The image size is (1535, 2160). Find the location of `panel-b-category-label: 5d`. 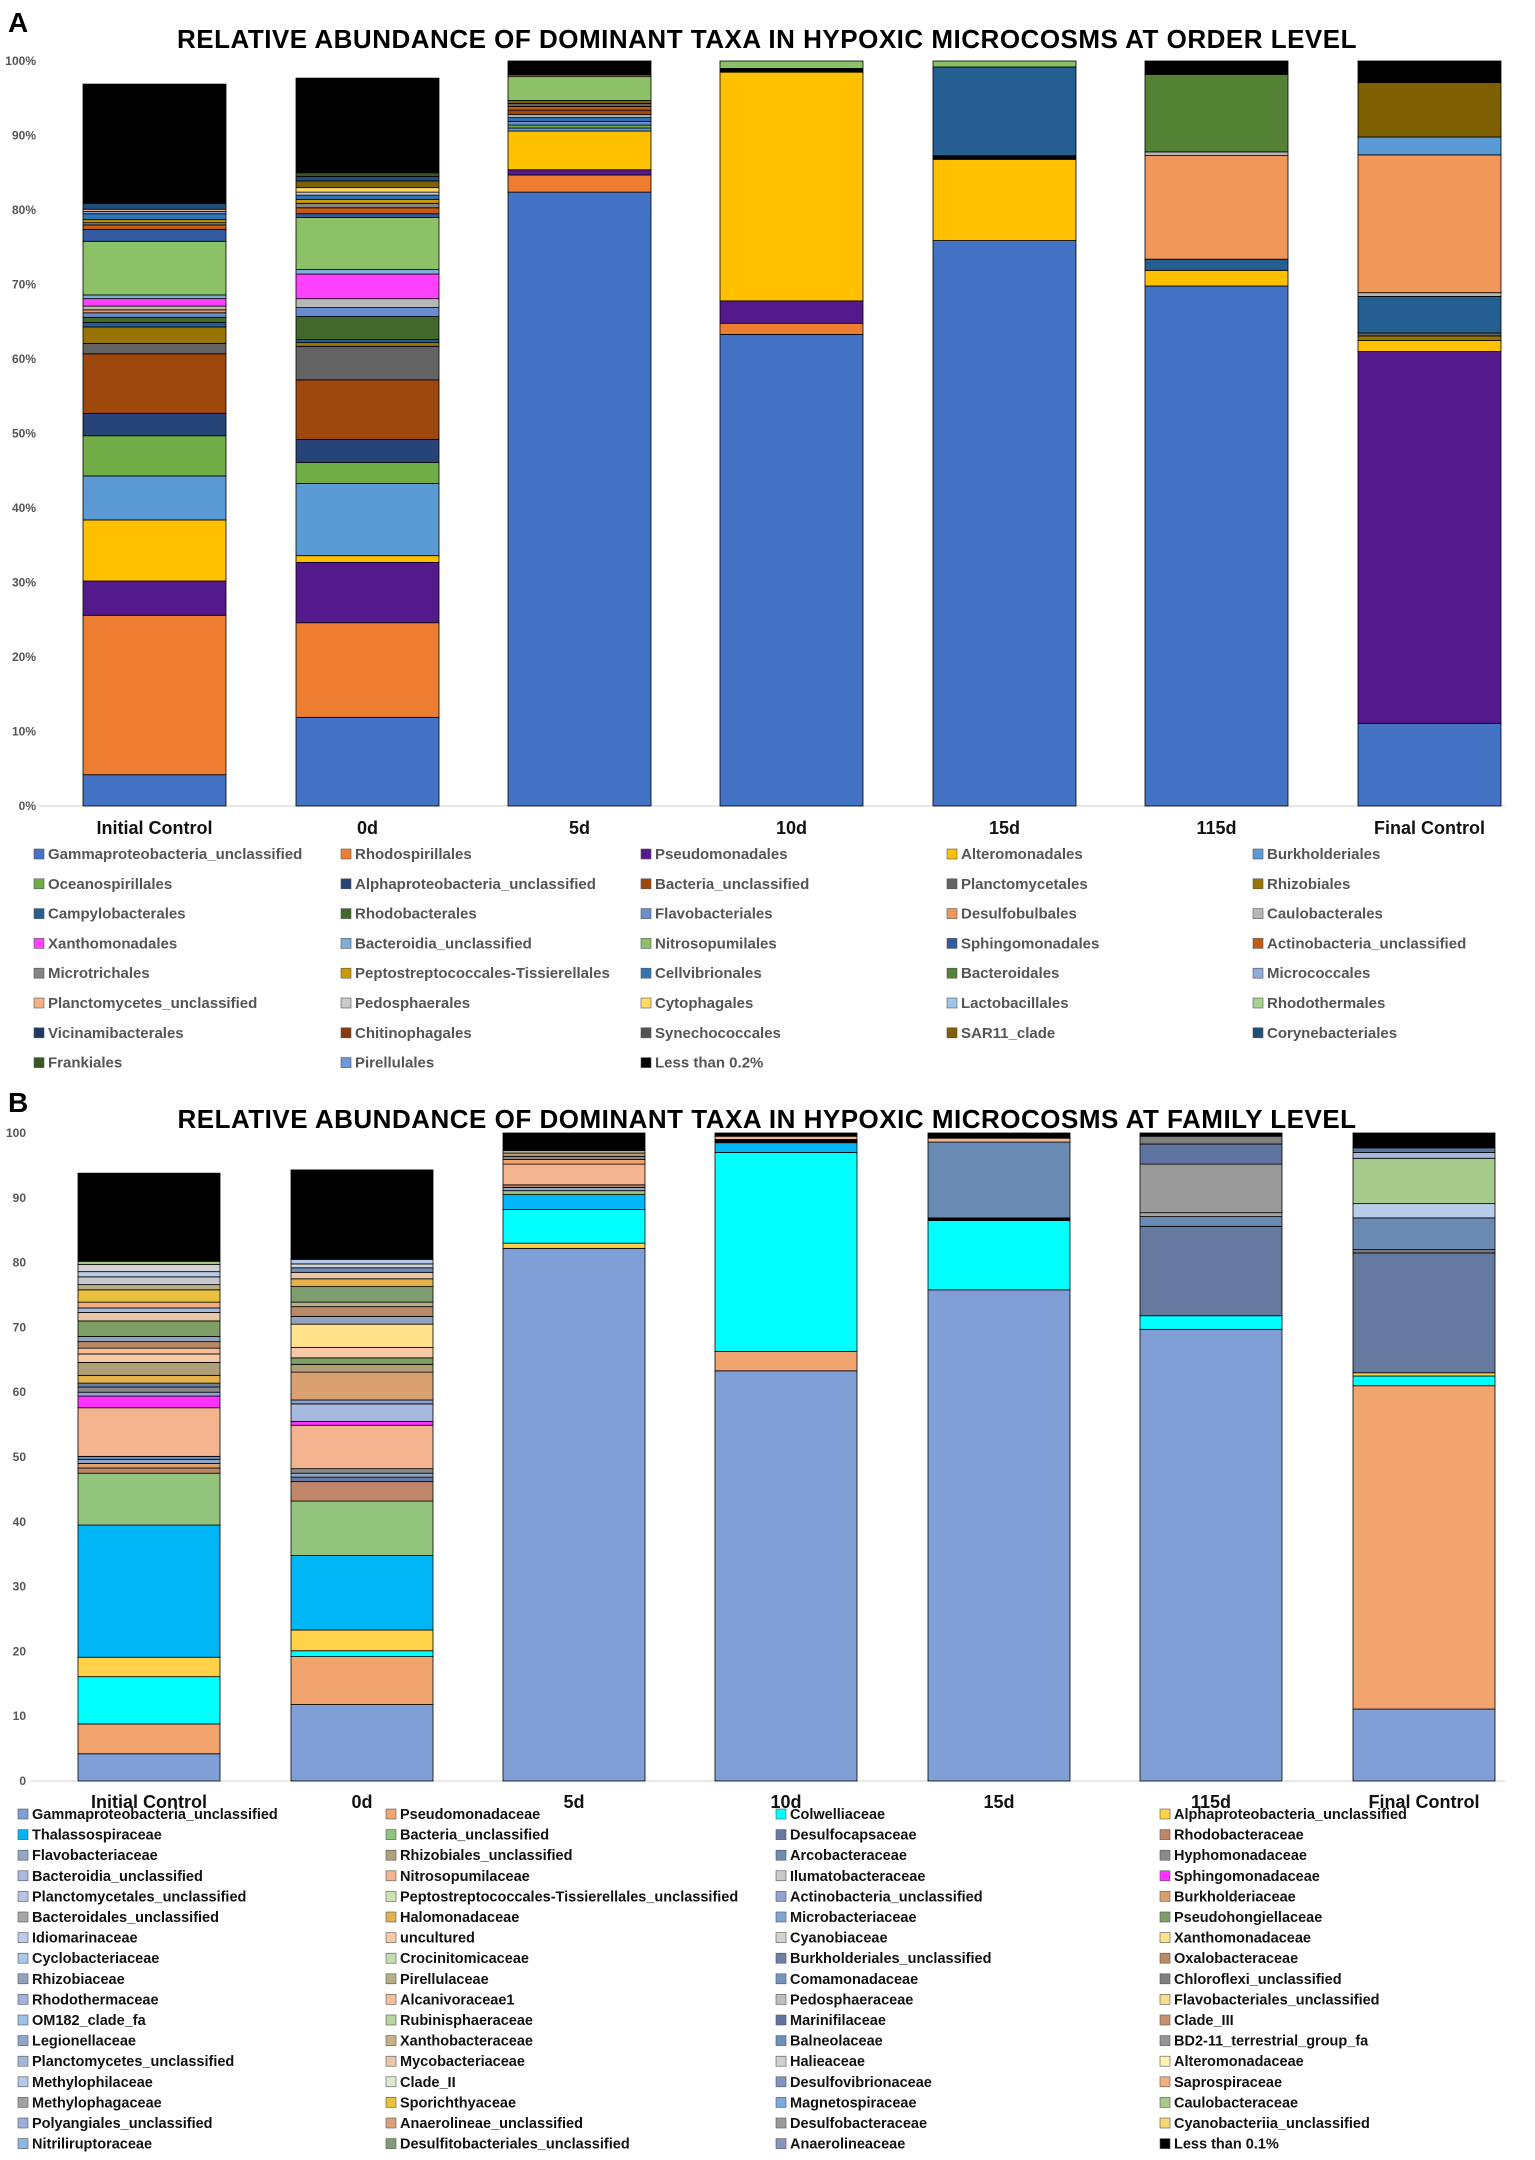

panel-b-category-label: 5d is located at coordinates (573, 1802).